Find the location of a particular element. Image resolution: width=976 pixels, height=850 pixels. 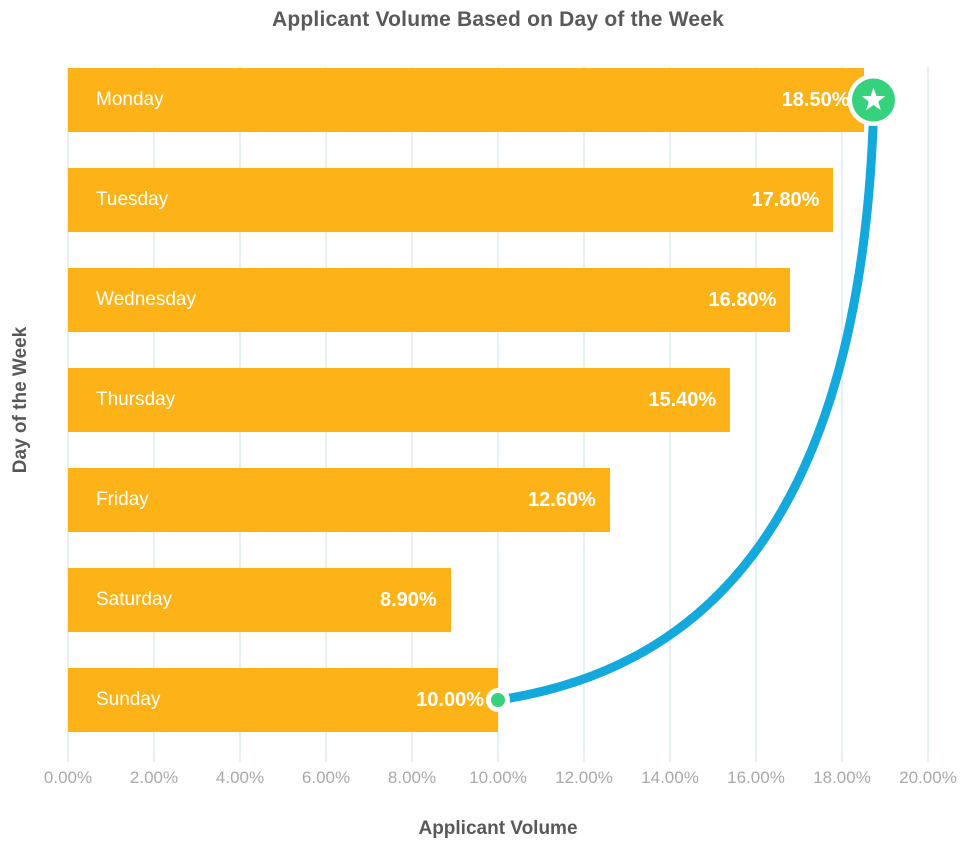

bar-row: Monday 18.50% is located at coordinates (498, 100).